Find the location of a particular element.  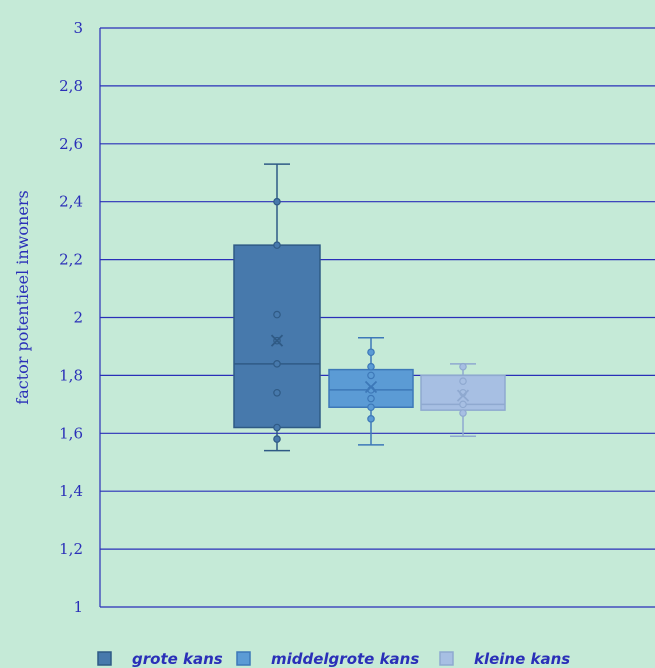

box-iqr is located at coordinates (277, 336).